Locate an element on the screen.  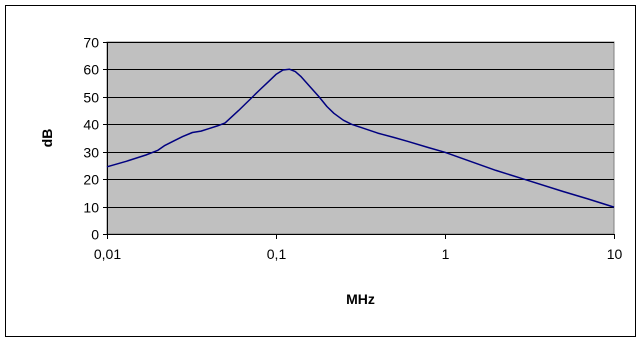
x-axis-title: MHz is located at coordinates (360, 299).